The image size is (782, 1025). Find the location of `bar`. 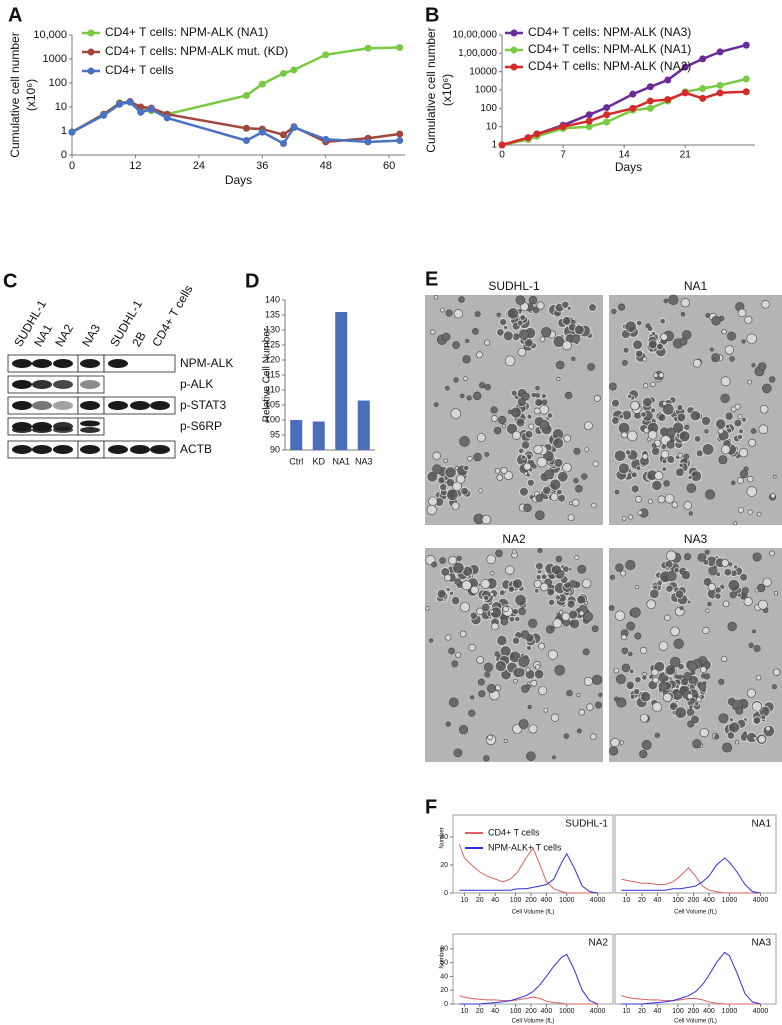

bar is located at coordinates (318, 435).